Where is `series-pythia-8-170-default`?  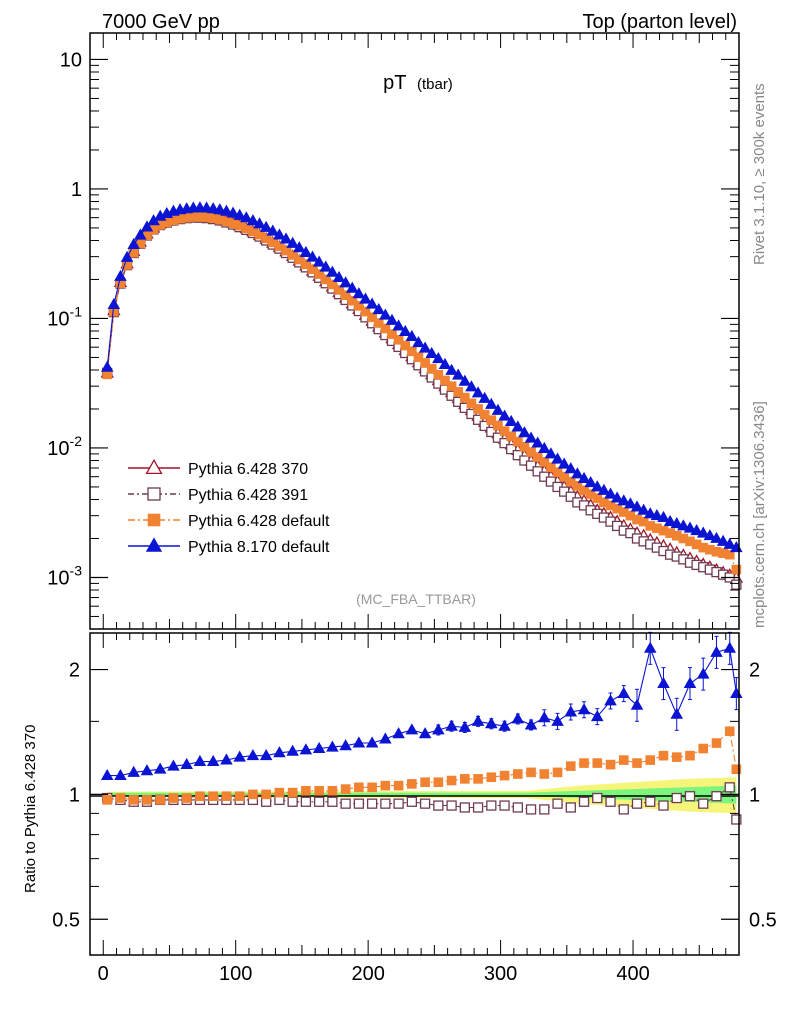 series-pythia-8-170-default is located at coordinates (421, 706).